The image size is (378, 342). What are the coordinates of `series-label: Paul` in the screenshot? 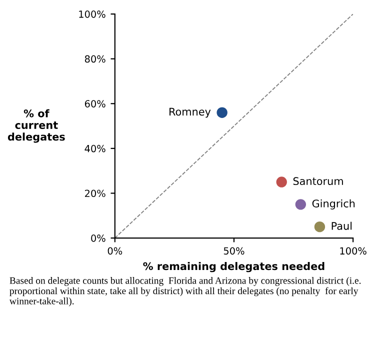 It's located at (342, 226).